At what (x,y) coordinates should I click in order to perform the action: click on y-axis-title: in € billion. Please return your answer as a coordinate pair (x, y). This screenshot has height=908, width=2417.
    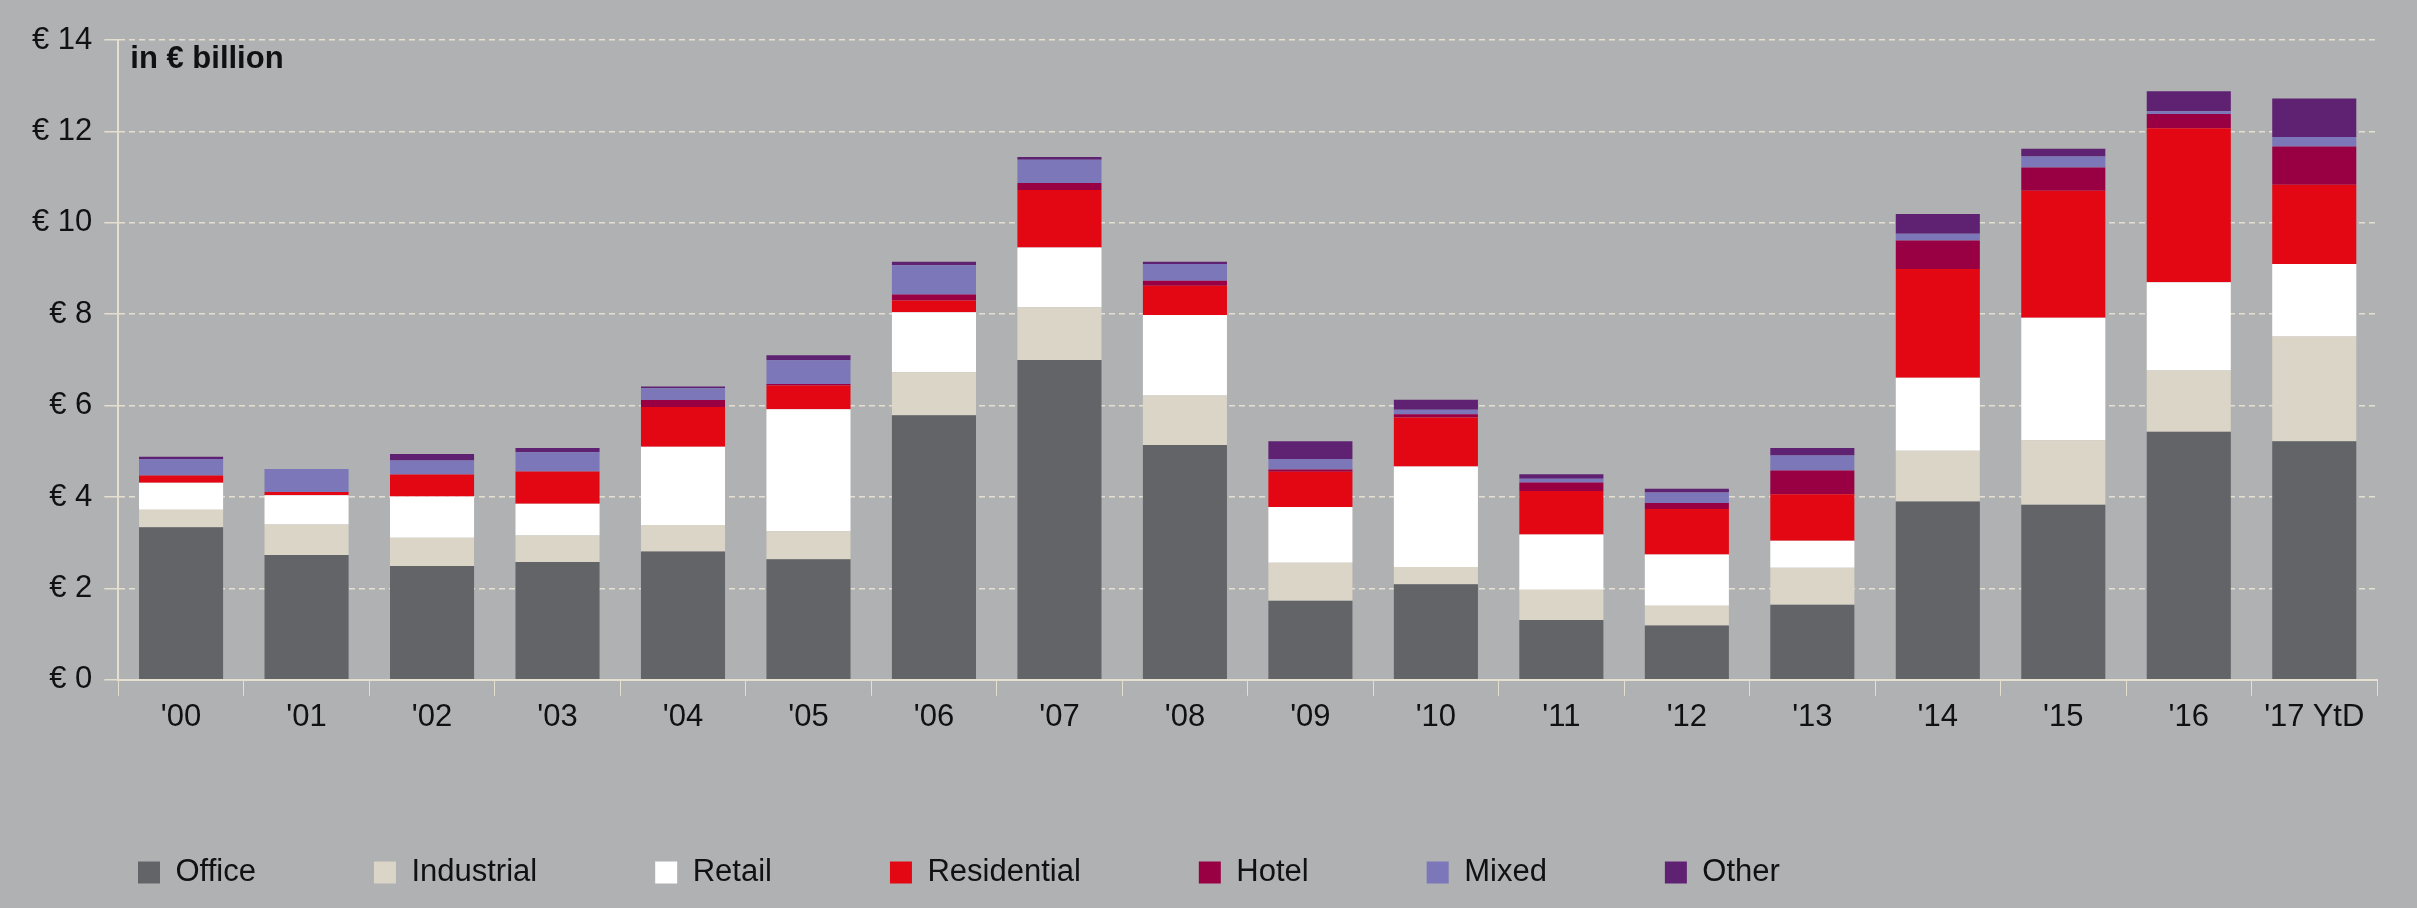
    Looking at the image, I should click on (207, 58).